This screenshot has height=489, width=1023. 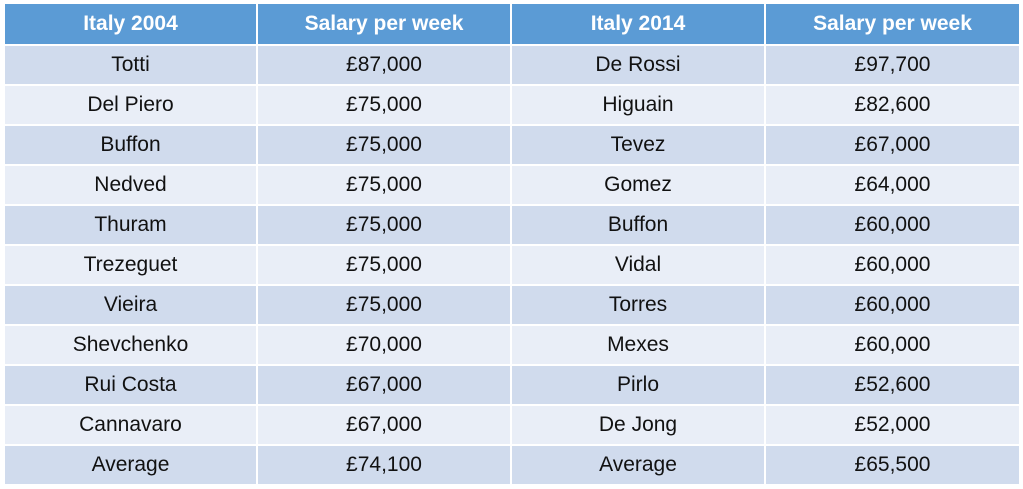 I want to click on salary-2014-cell: £64,000, so click(x=892, y=185).